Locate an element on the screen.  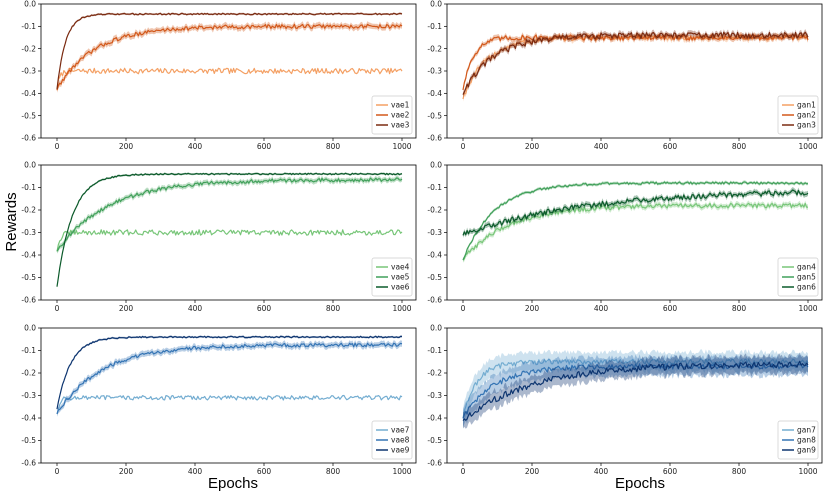
series-line-gan5 is located at coordinates (635, 221).